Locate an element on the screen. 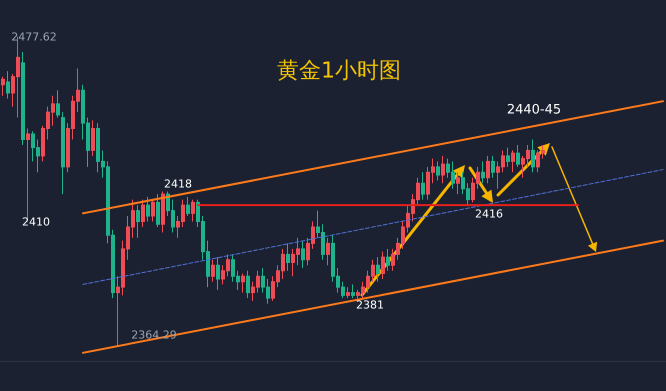 The height and width of the screenshot is (391, 666). annotation: 2418 is located at coordinates (178, 184).